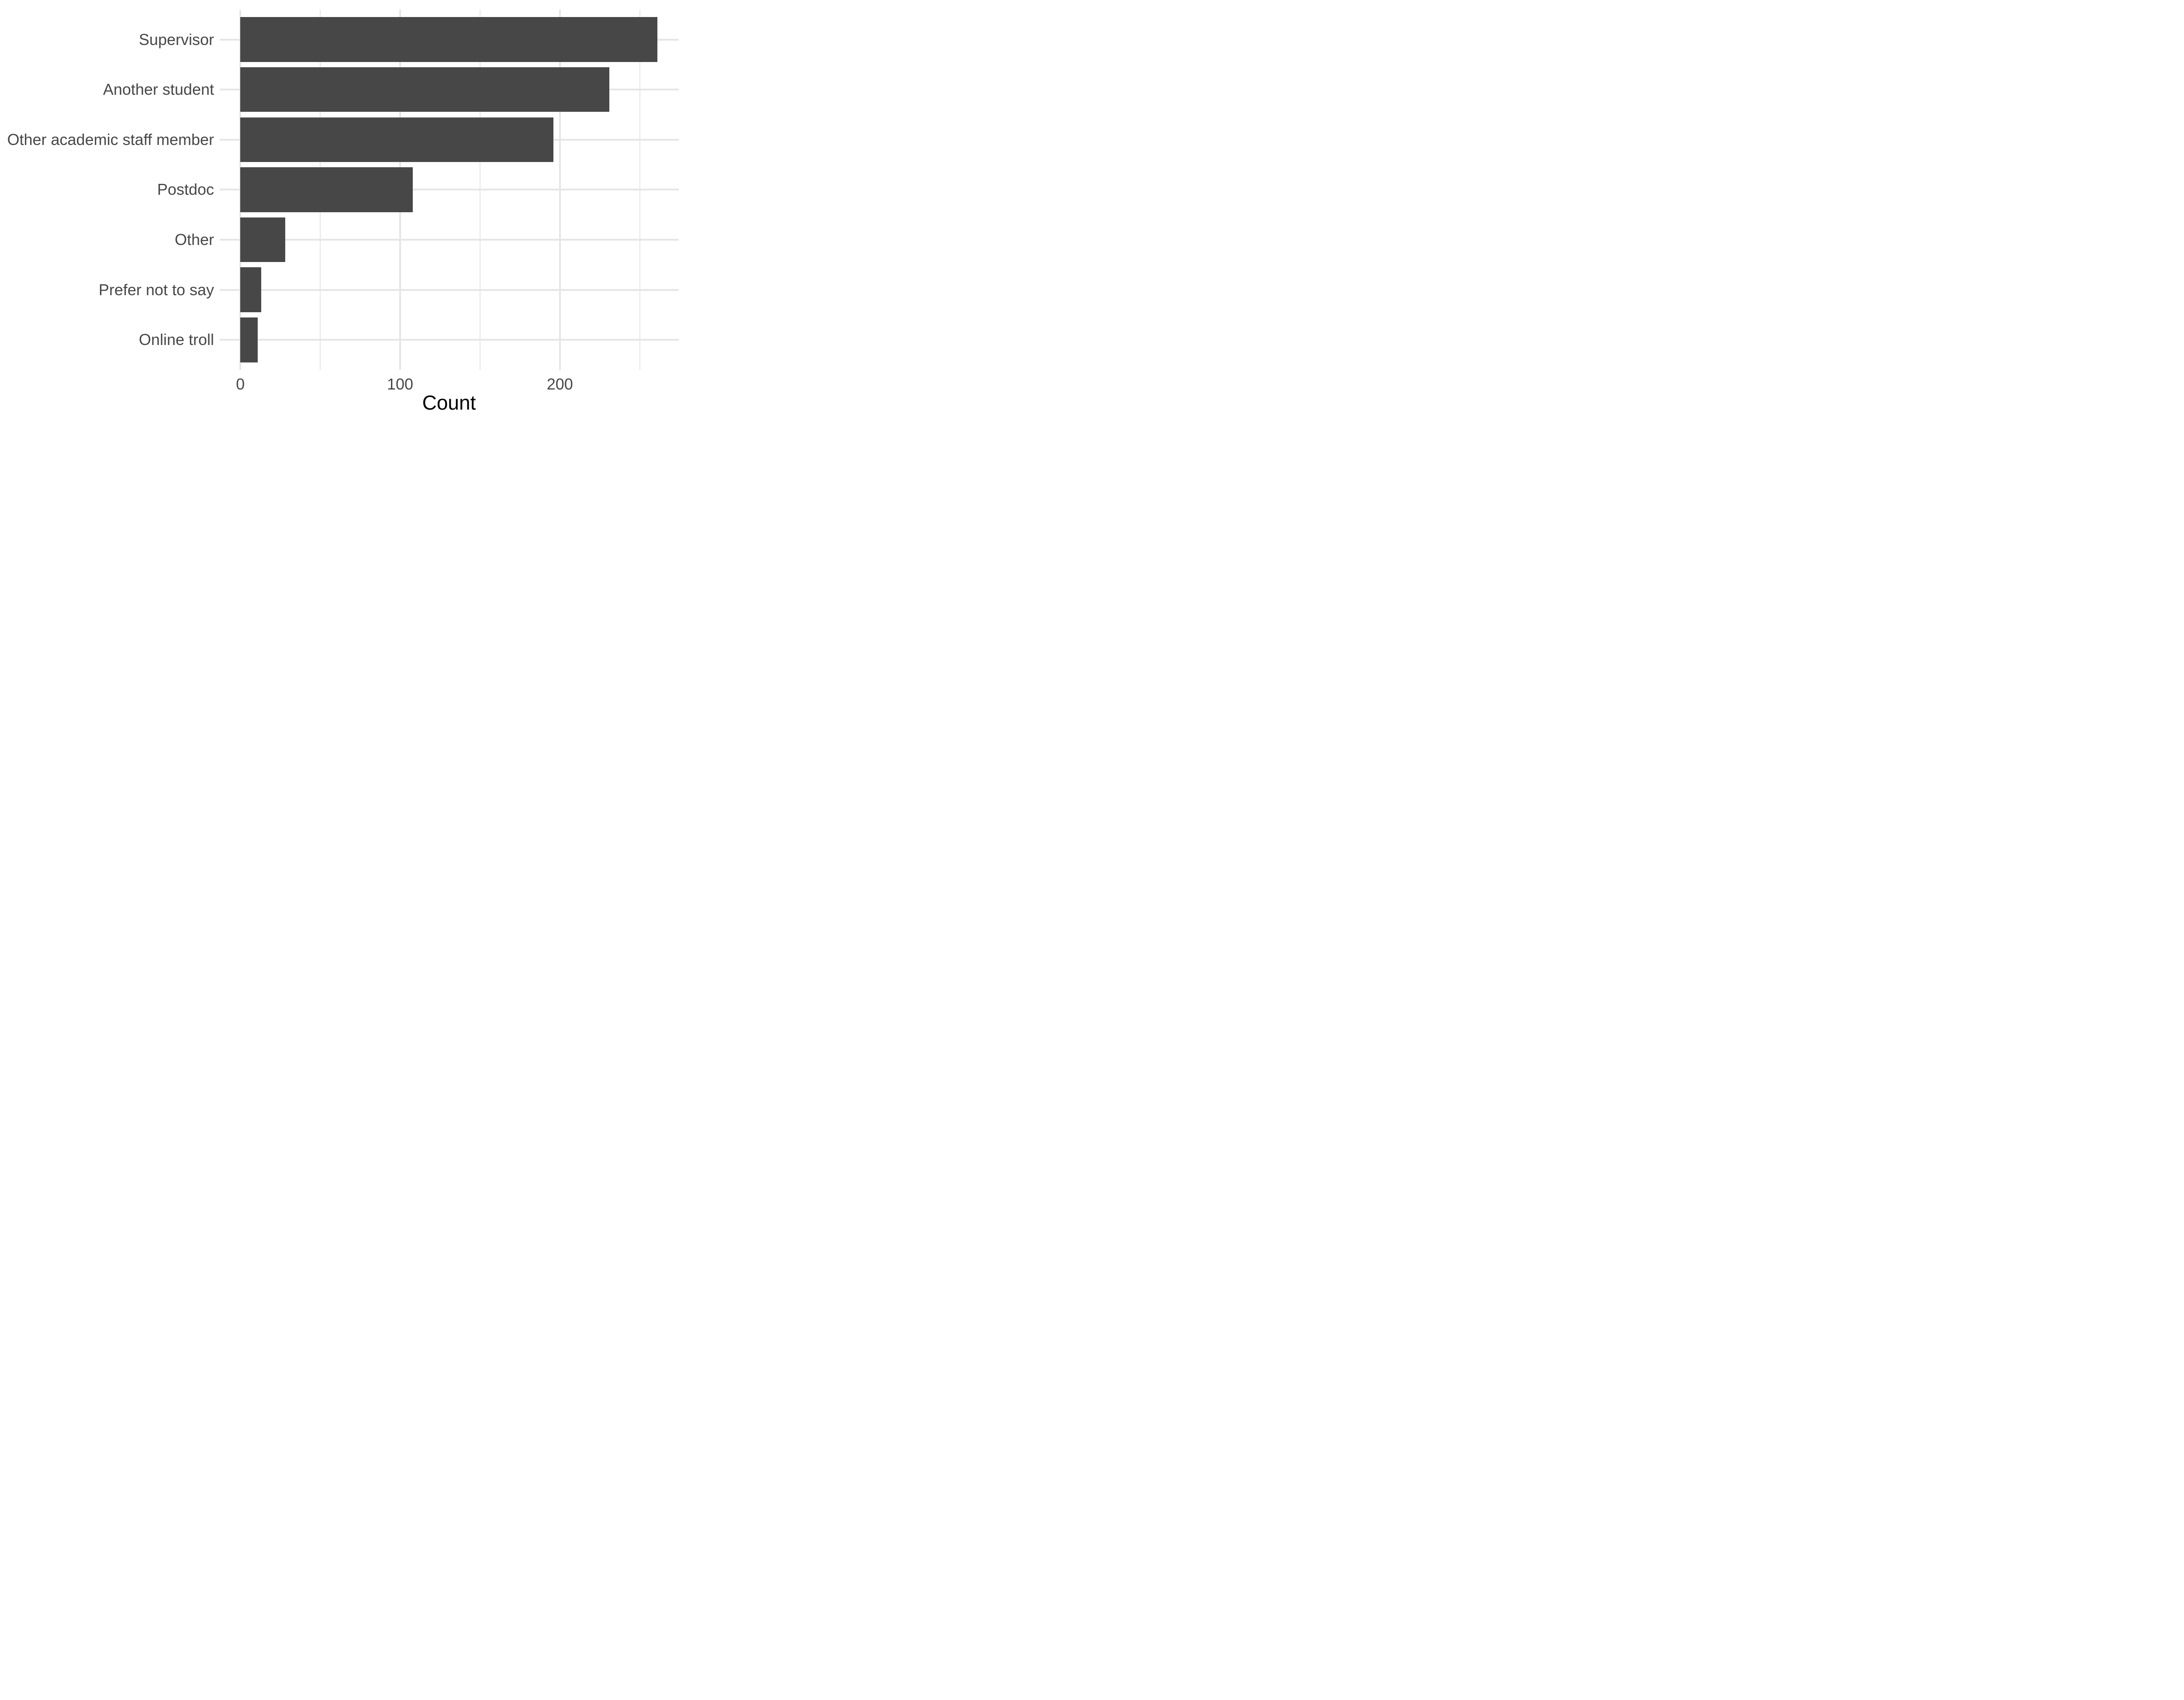 The height and width of the screenshot is (1700, 2184). What do you see at coordinates (185, 189) in the screenshot?
I see `y-axis-category-label: Postdoc` at bounding box center [185, 189].